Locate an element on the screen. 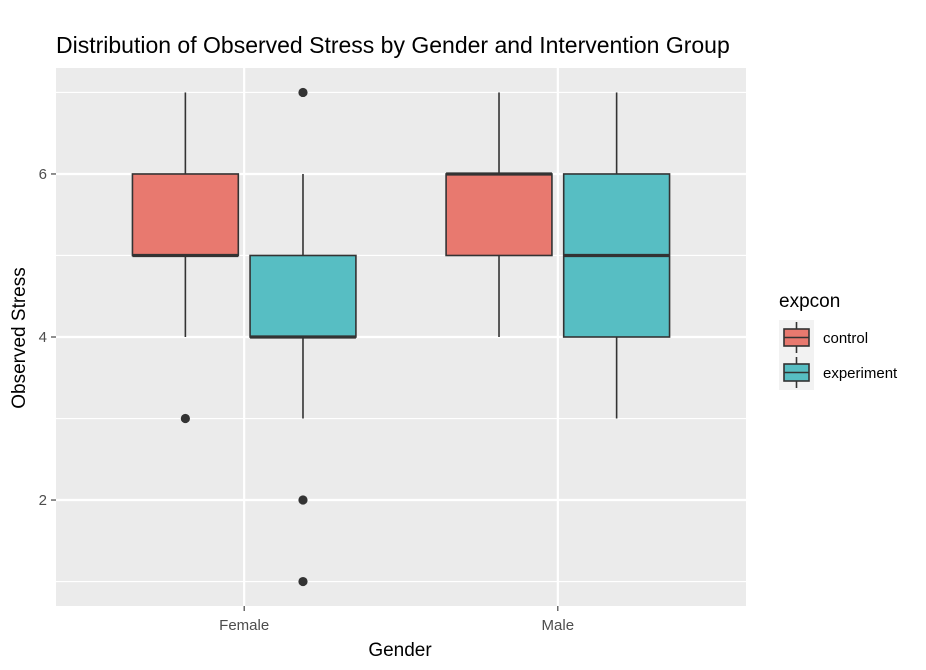 The height and width of the screenshot is (670, 926). x-tick-label: Female is located at coordinates (244, 625).